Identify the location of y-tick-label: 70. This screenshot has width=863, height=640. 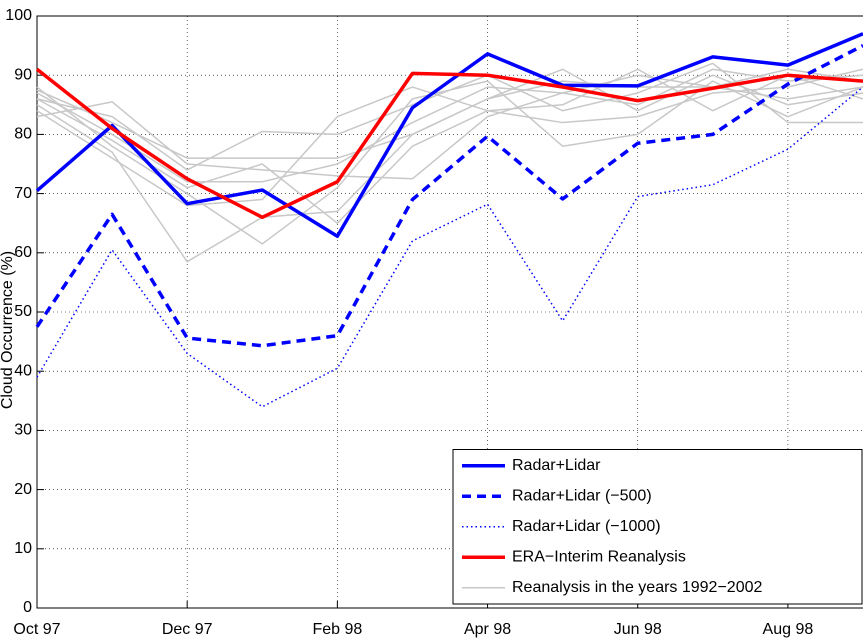
(23, 193).